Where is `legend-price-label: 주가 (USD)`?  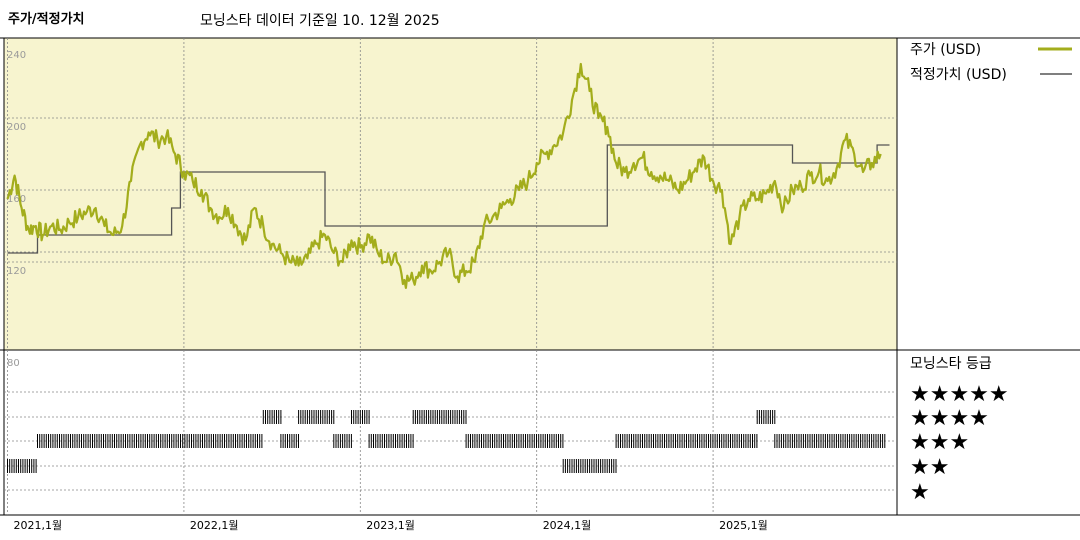
legend-price-label: 주가 (USD) is located at coordinates (945, 50).